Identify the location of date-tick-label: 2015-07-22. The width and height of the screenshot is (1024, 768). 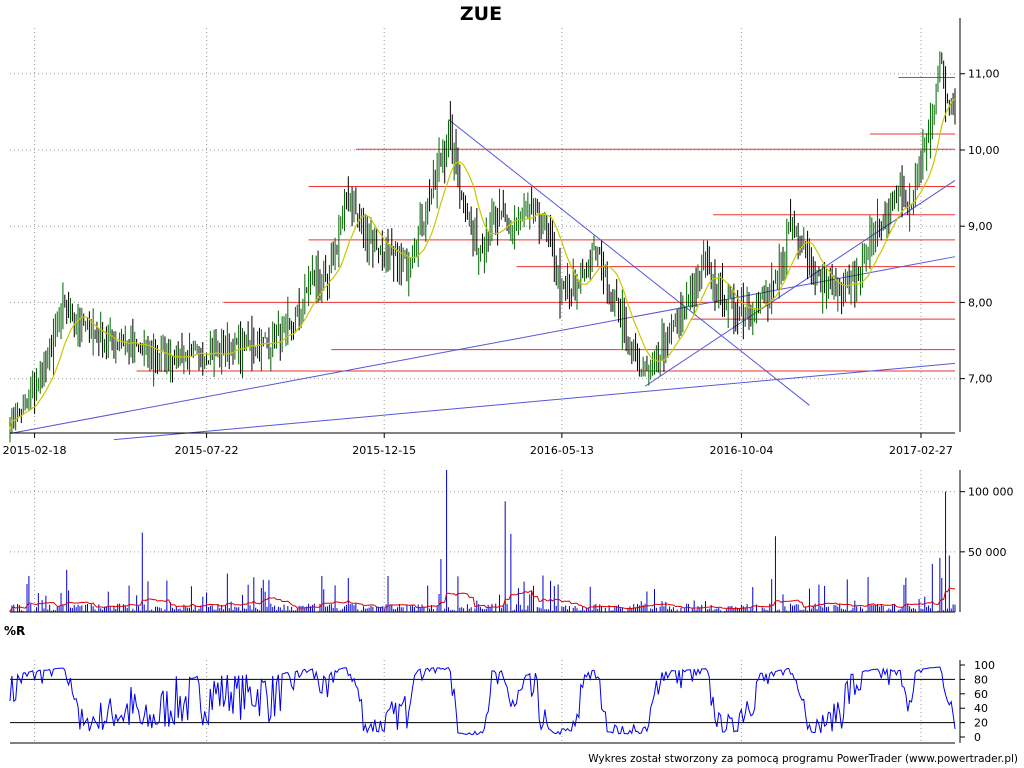
(207, 450).